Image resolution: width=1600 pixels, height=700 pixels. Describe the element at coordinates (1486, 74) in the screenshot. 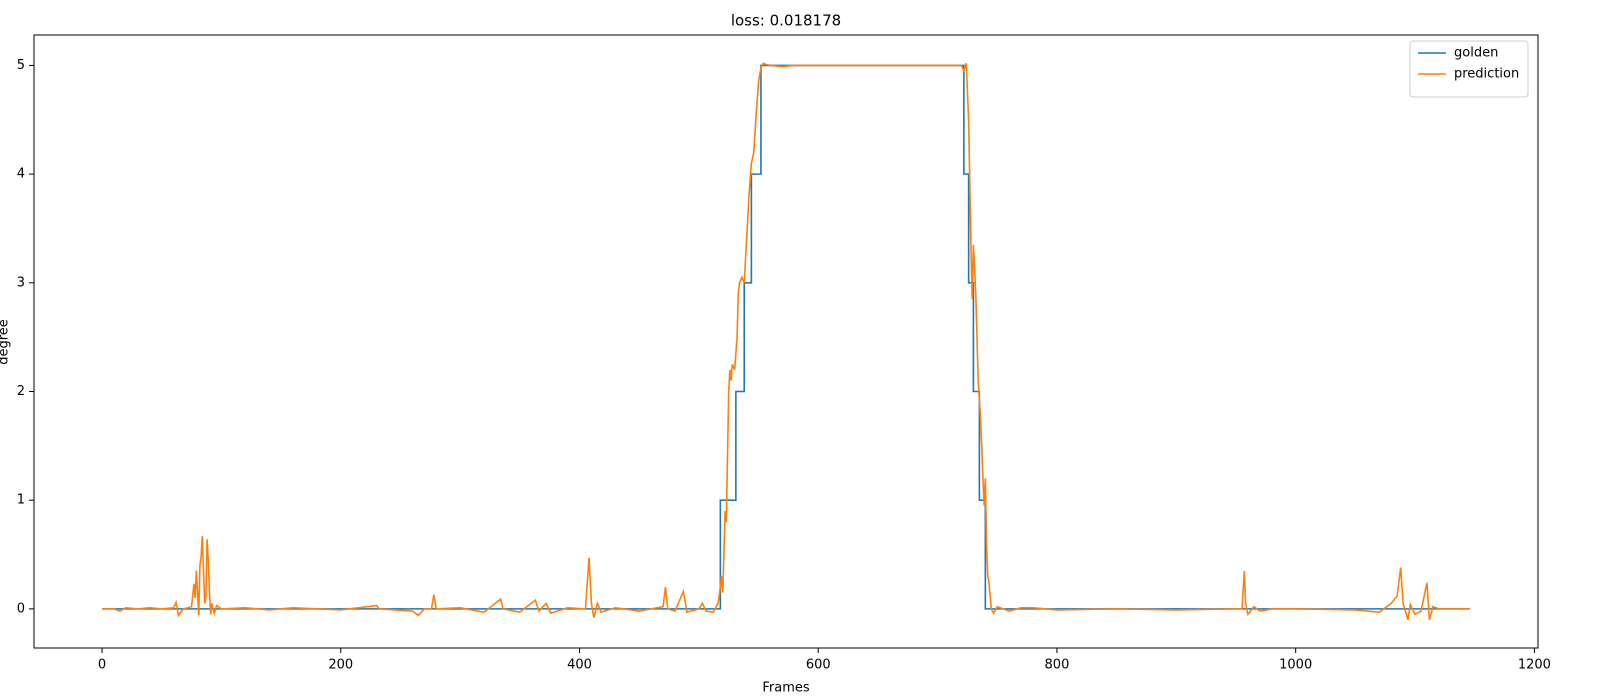

I see `legend-label: prediction` at that location.